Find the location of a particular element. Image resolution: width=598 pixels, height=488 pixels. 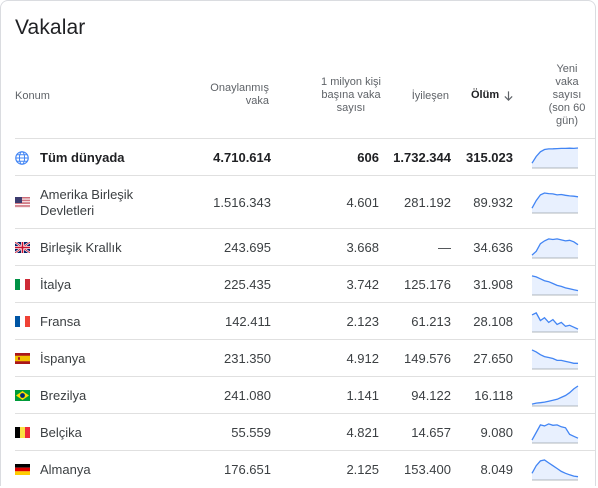

deaths-value: 16.118 is located at coordinates (493, 395).